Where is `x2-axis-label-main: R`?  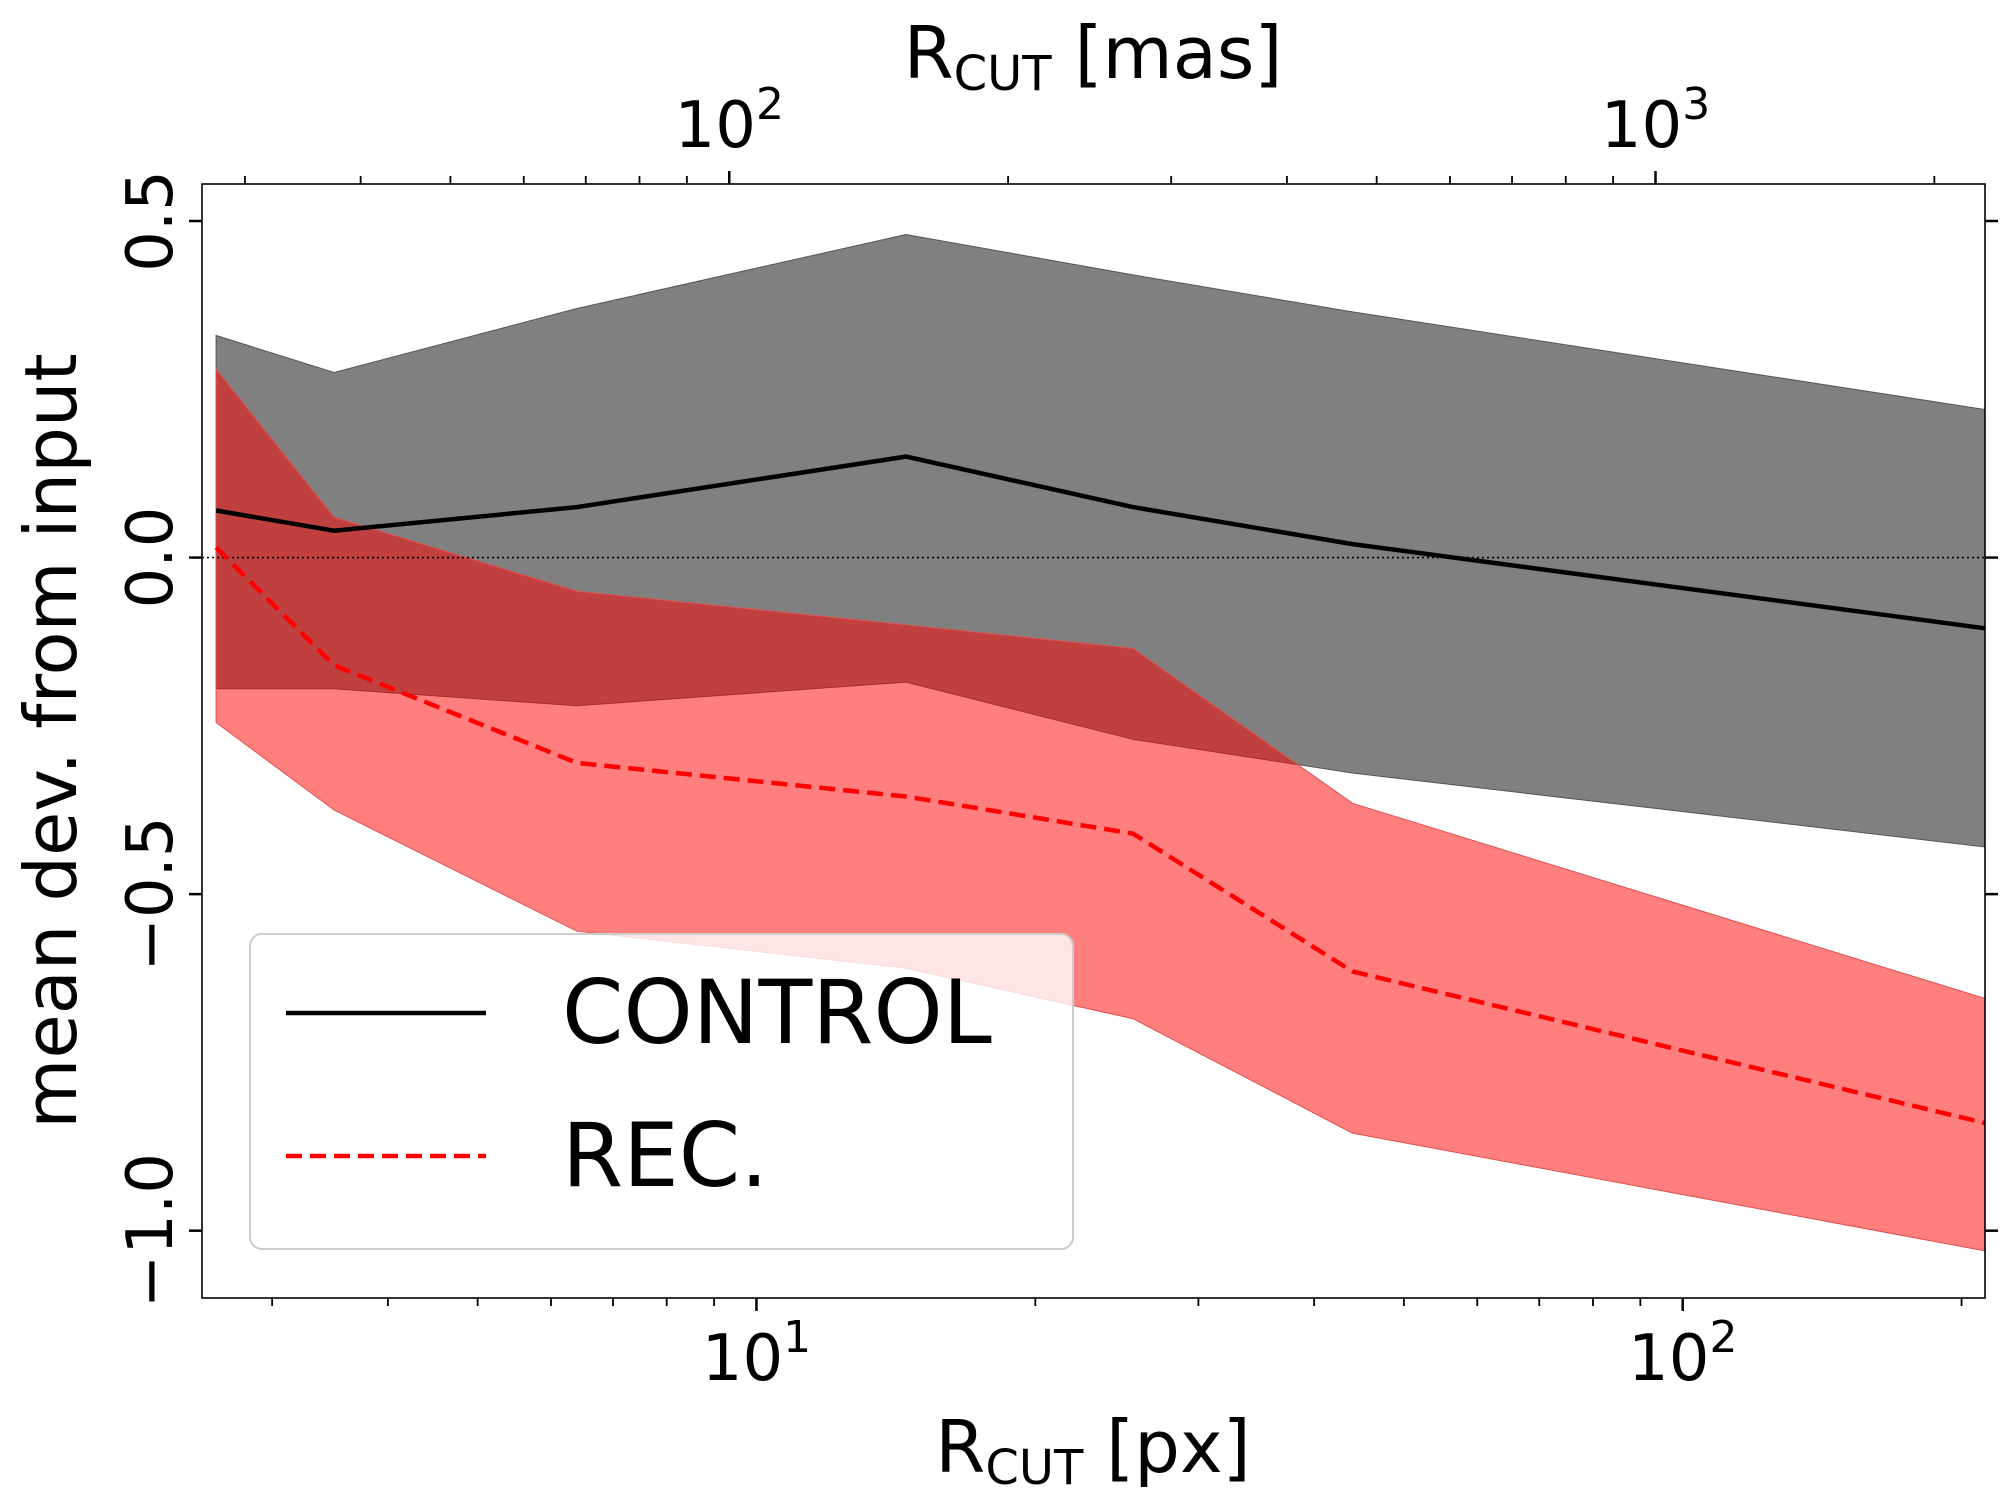 x2-axis-label-main: R is located at coordinates (929, 53).